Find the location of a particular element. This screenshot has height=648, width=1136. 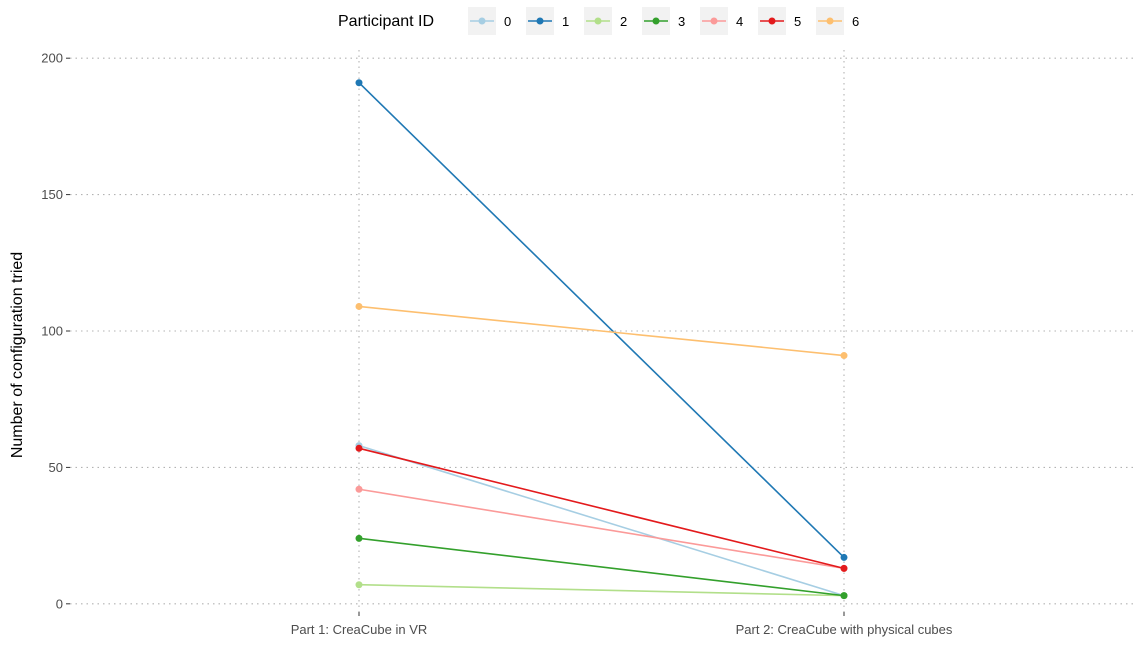

legend-item-3: 3 is located at coordinates (663, 21).